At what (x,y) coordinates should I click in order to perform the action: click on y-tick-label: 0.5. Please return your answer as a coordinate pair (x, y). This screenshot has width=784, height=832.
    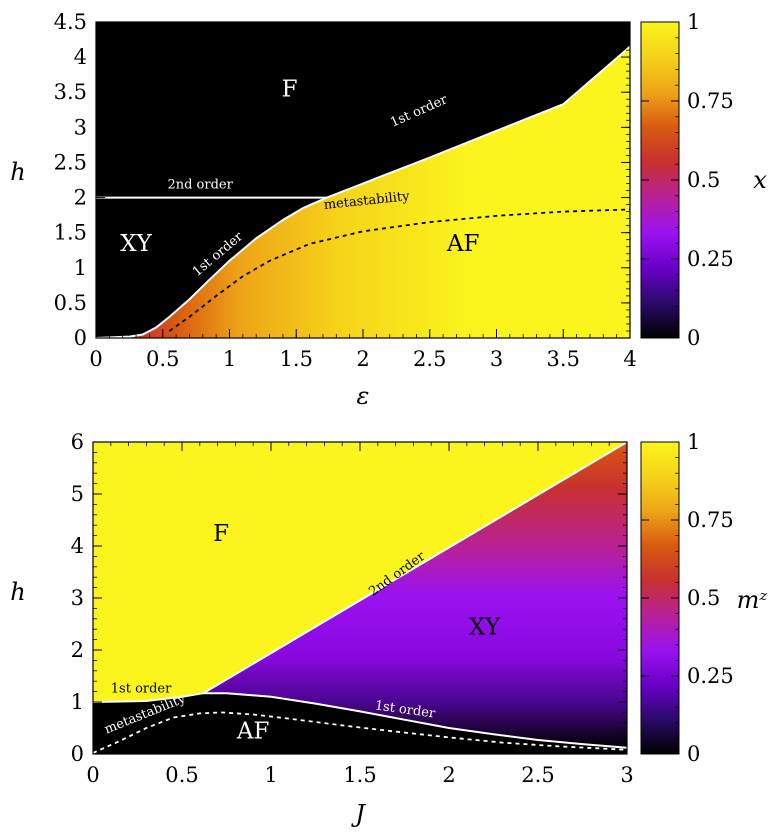
    Looking at the image, I should click on (70, 303).